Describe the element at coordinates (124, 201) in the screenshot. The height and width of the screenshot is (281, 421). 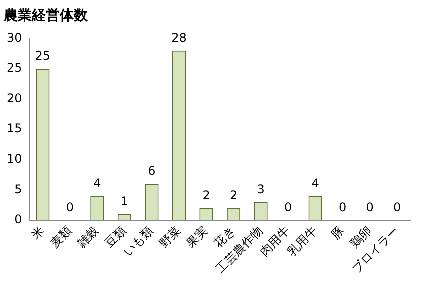
I see `data-label: 1` at that location.